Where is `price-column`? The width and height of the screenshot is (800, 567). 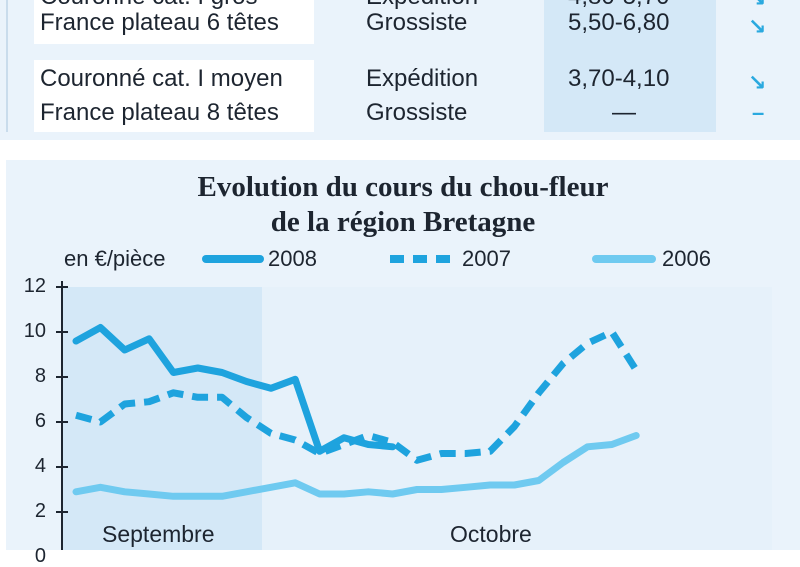
price-column is located at coordinates (630, 66).